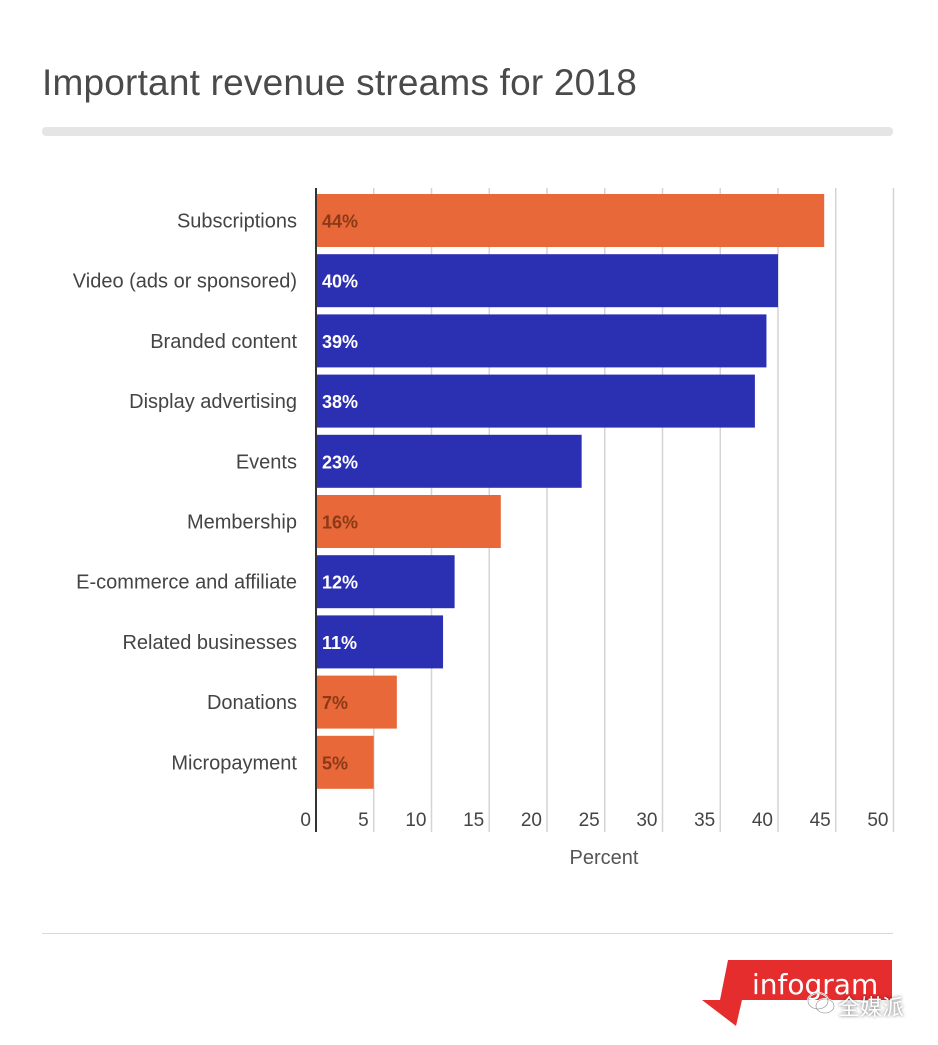 The width and height of the screenshot is (938, 1045). Describe the element at coordinates (704, 820) in the screenshot. I see `x-tick-label: 35` at that location.